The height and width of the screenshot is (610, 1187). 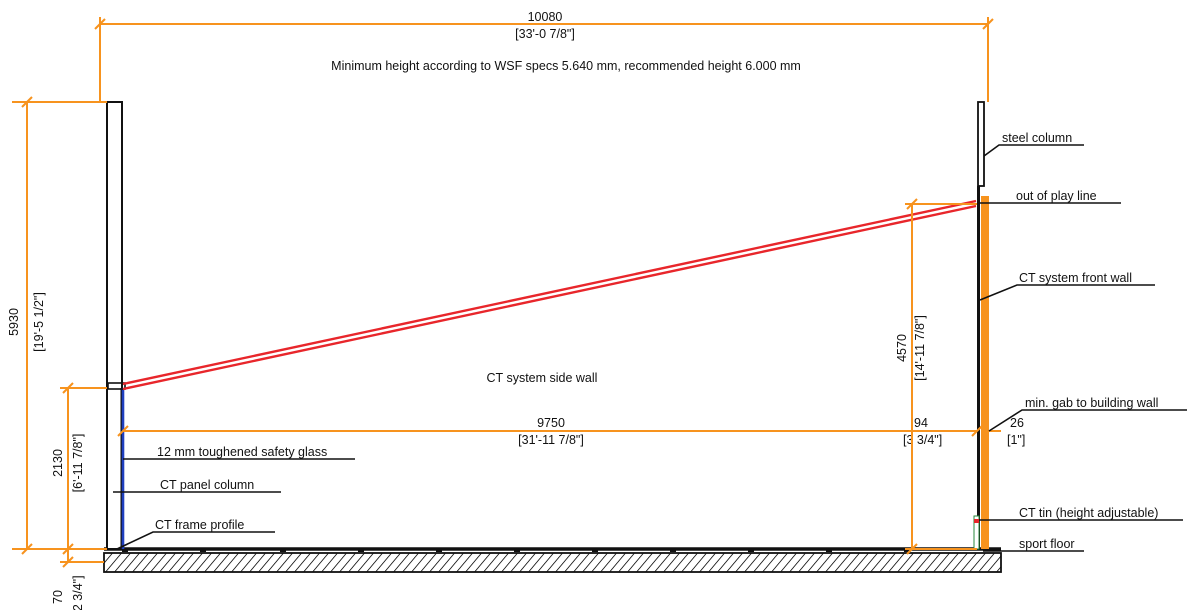 I want to click on panel-column-label: CT panel column, so click(x=207, y=485).